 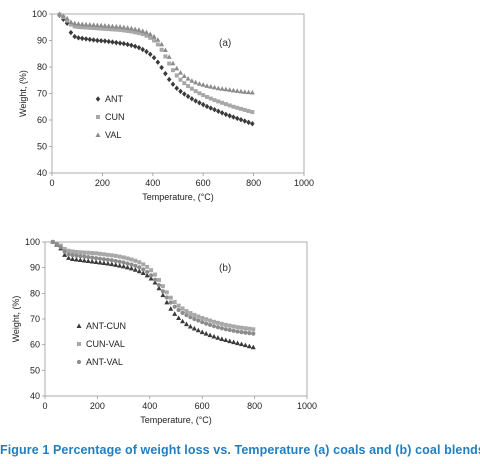 I want to click on legend-label: ANT-CUN, so click(x=106, y=326).